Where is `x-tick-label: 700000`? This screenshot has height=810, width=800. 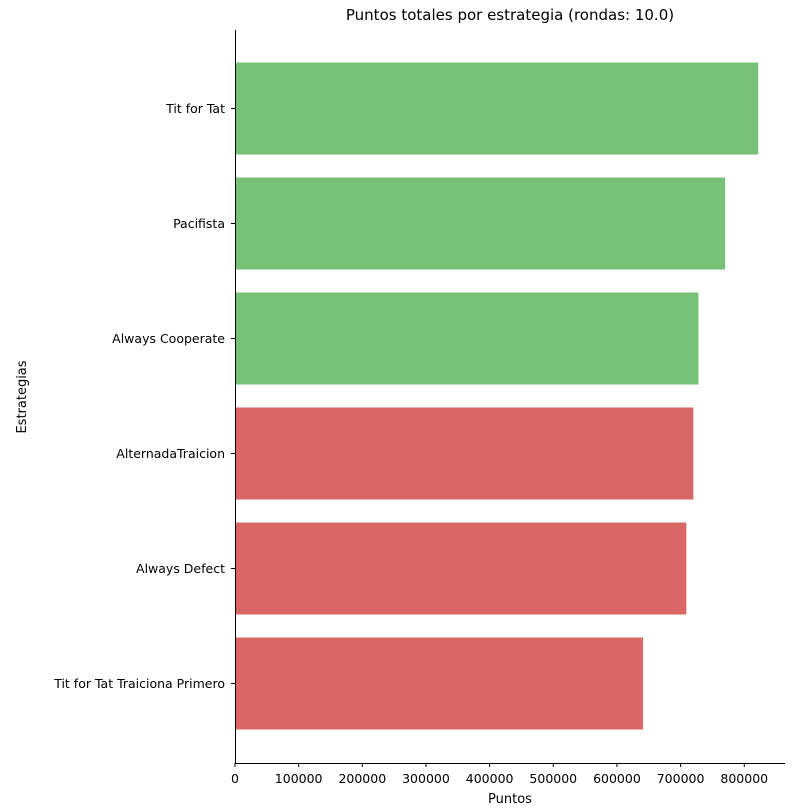 x-tick-label: 700000 is located at coordinates (681, 778).